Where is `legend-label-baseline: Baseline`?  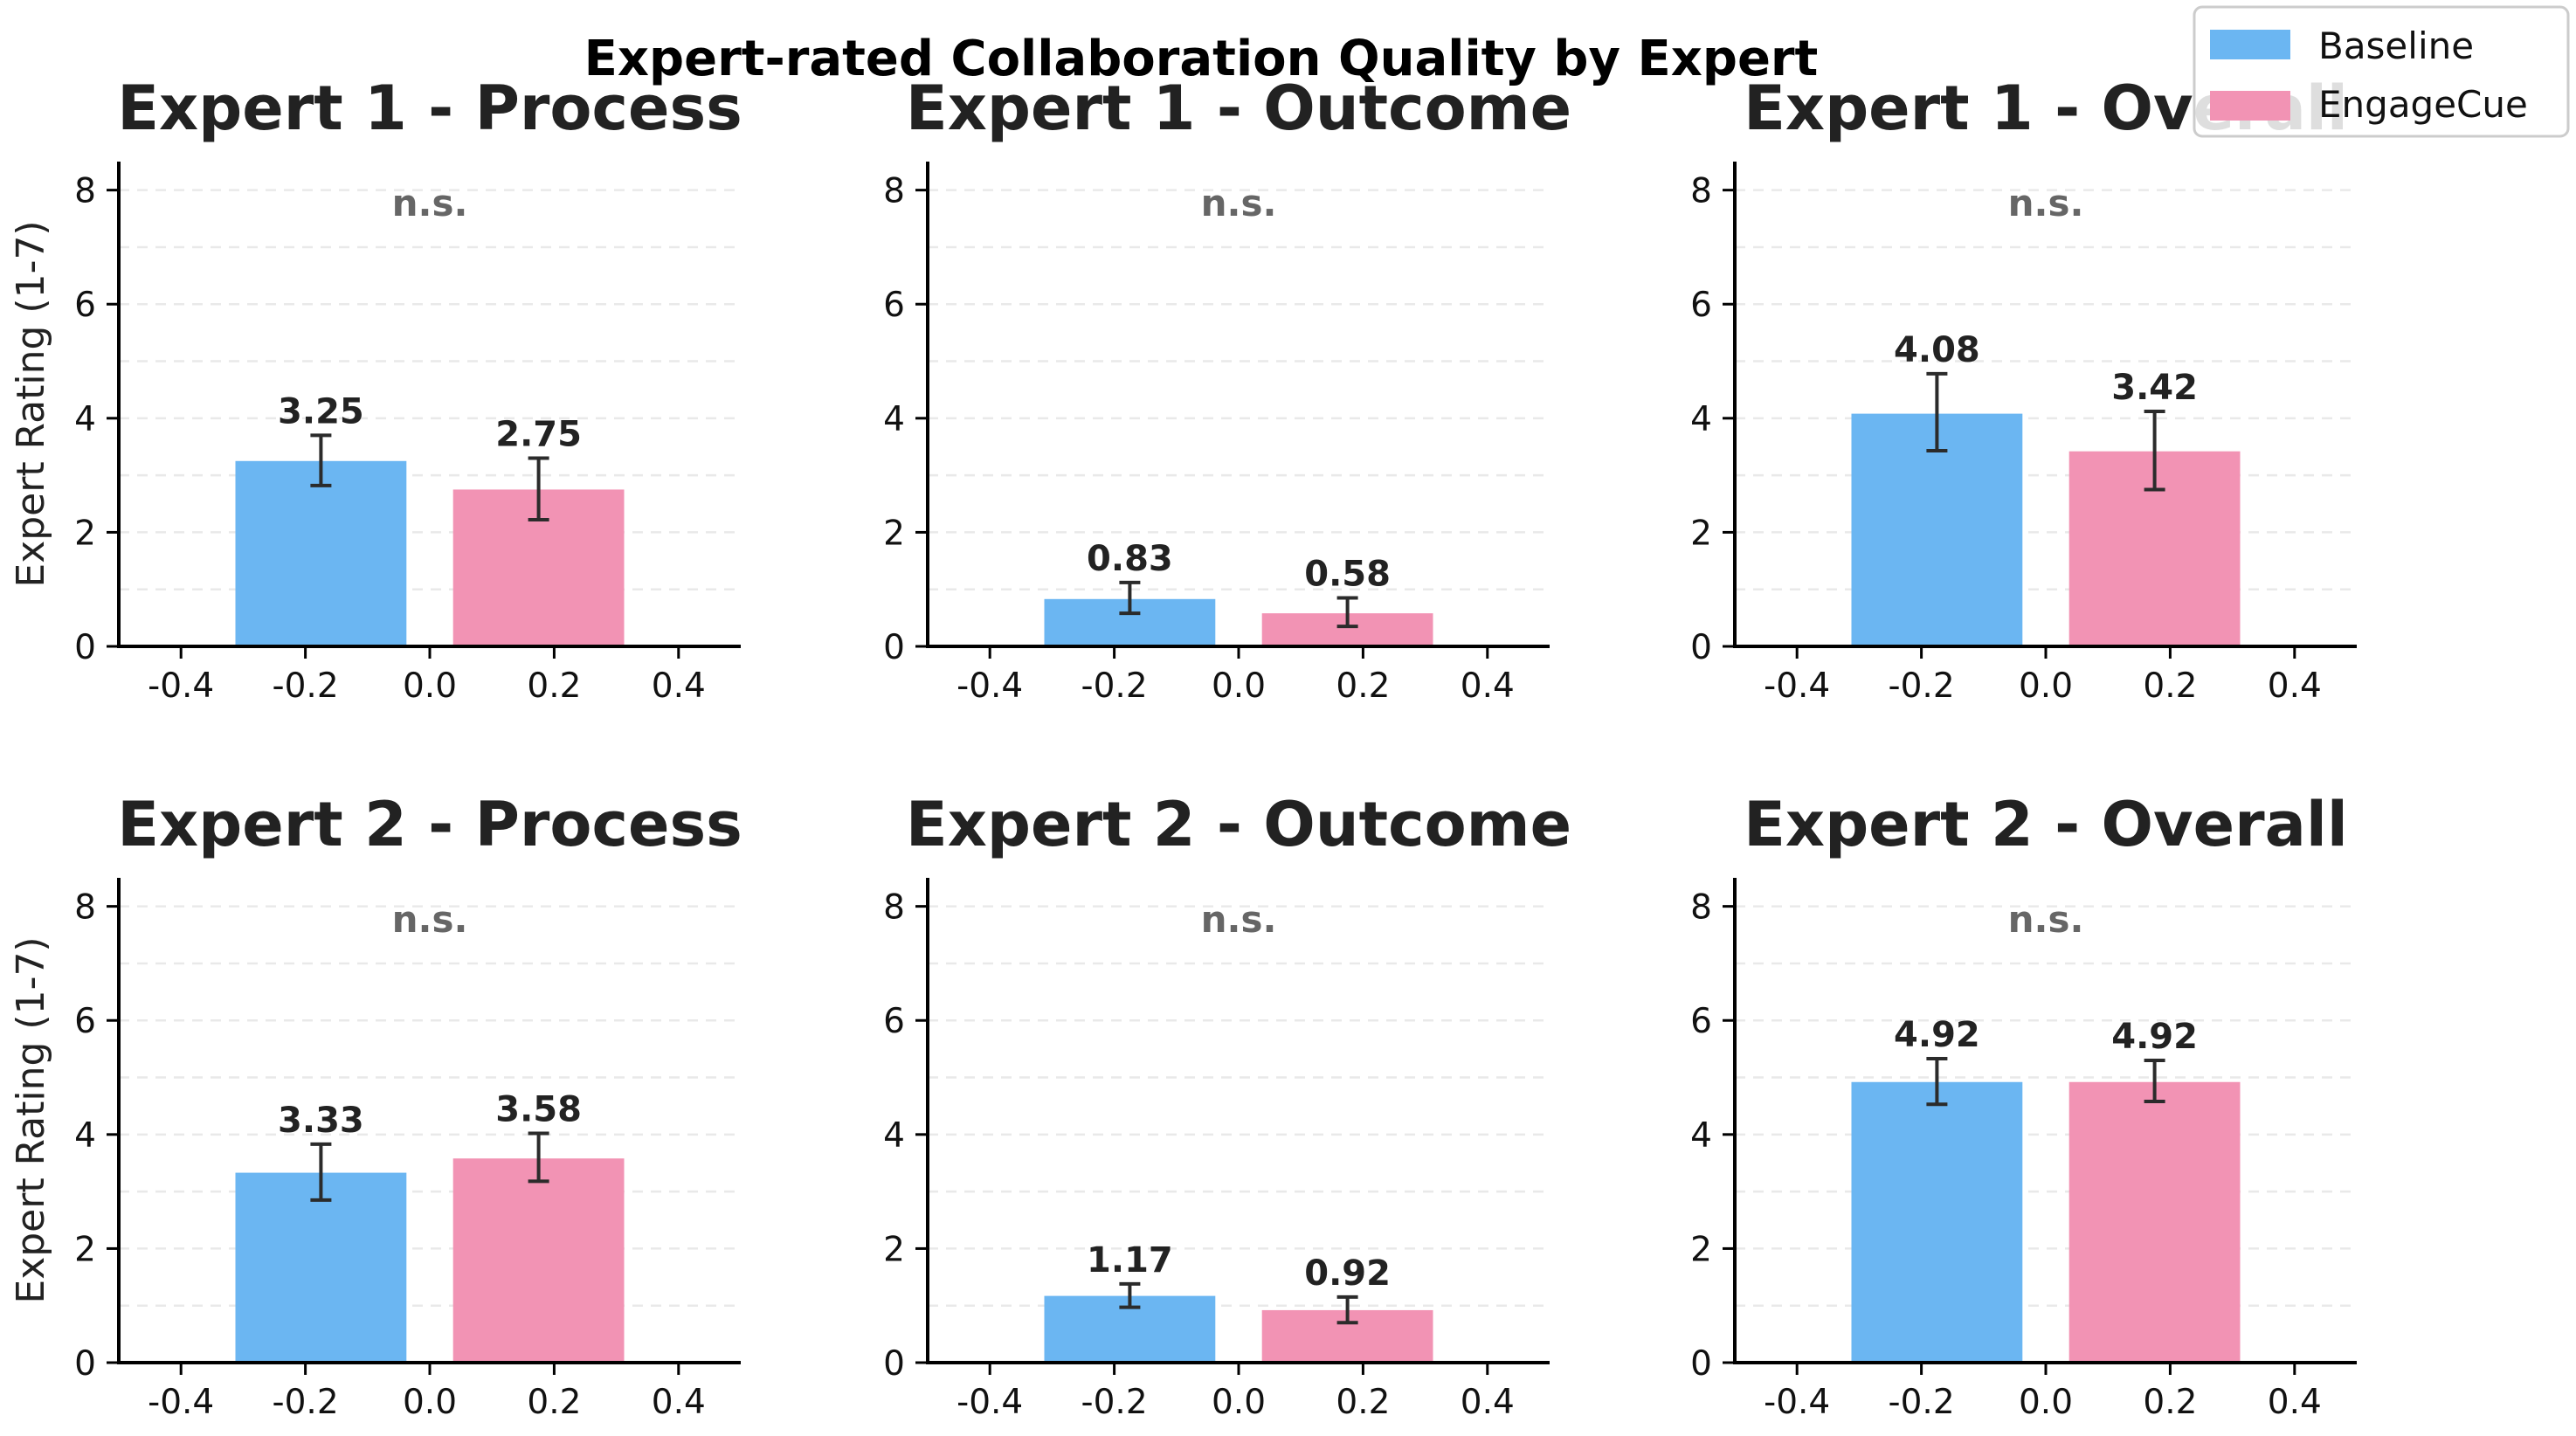
legend-label-baseline: Baseline is located at coordinates (2396, 46).